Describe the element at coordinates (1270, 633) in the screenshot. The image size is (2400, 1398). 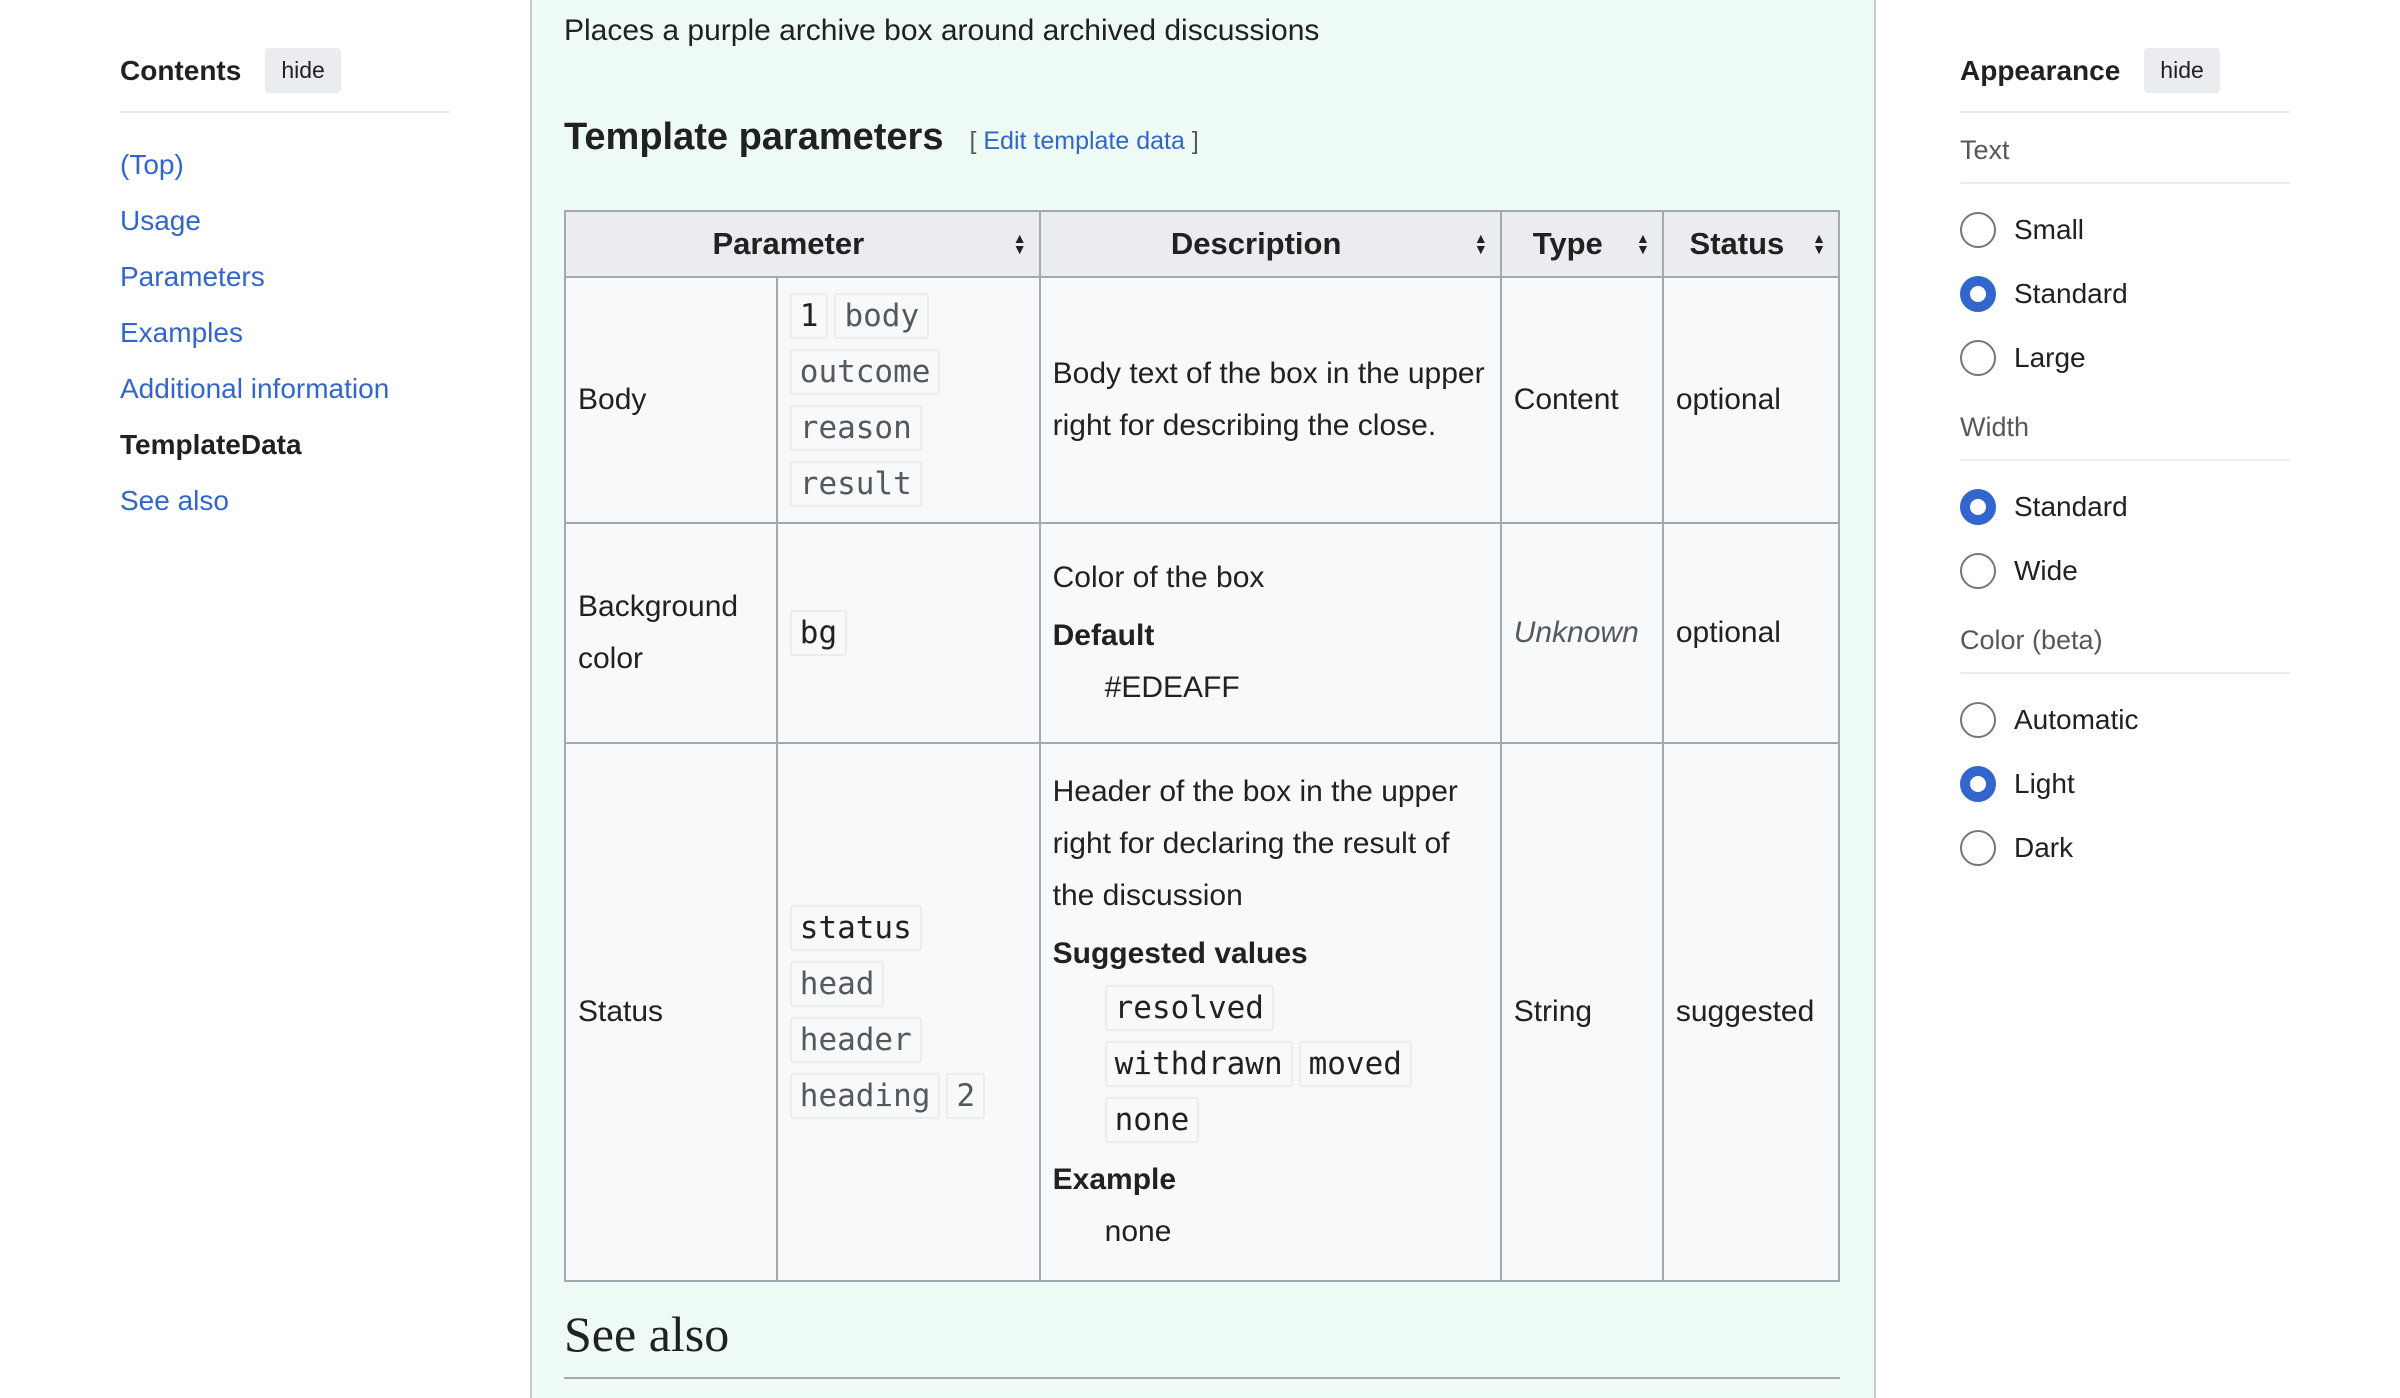
I see `param-description-cell: Color of the box Default #EDEAFF` at that location.